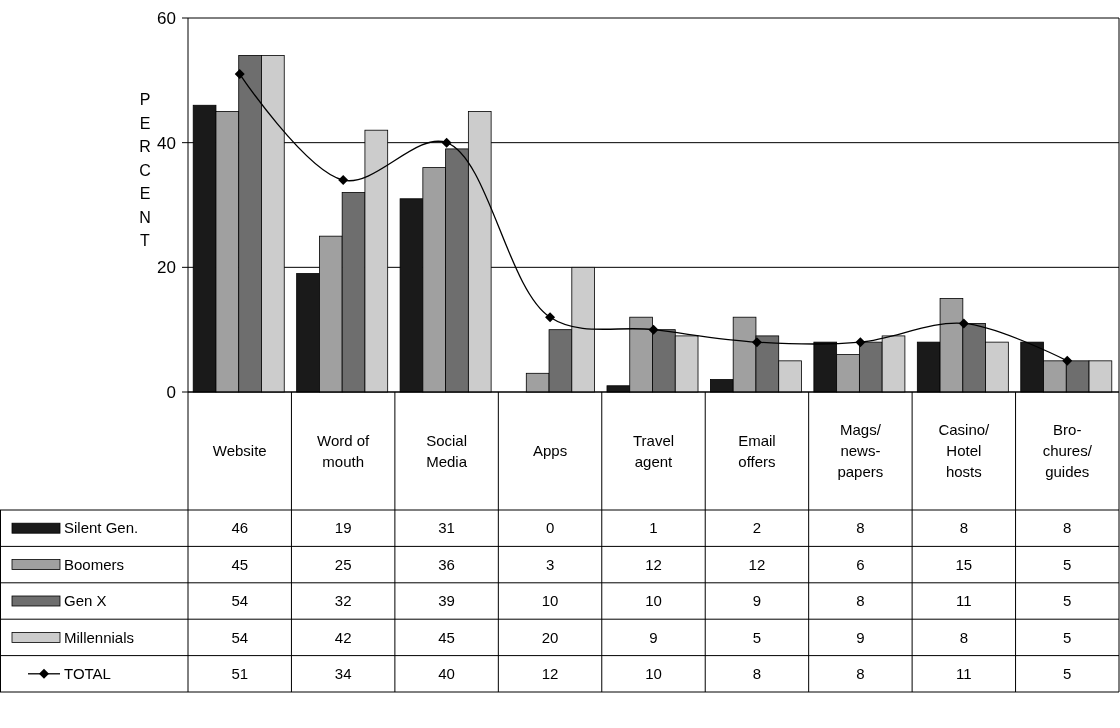 The width and height of the screenshot is (1120, 728). What do you see at coordinates (964, 564) in the screenshot?
I see `data-label: 15` at bounding box center [964, 564].